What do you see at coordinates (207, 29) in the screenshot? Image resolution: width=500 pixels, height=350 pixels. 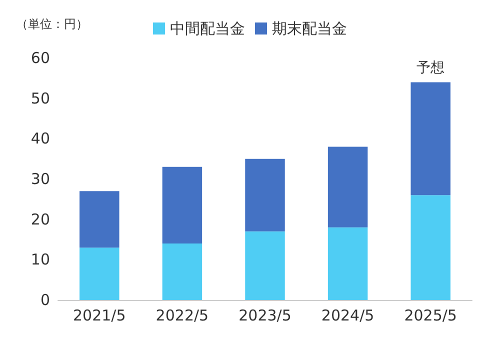 I see `legend-label: 中間配当金` at bounding box center [207, 29].